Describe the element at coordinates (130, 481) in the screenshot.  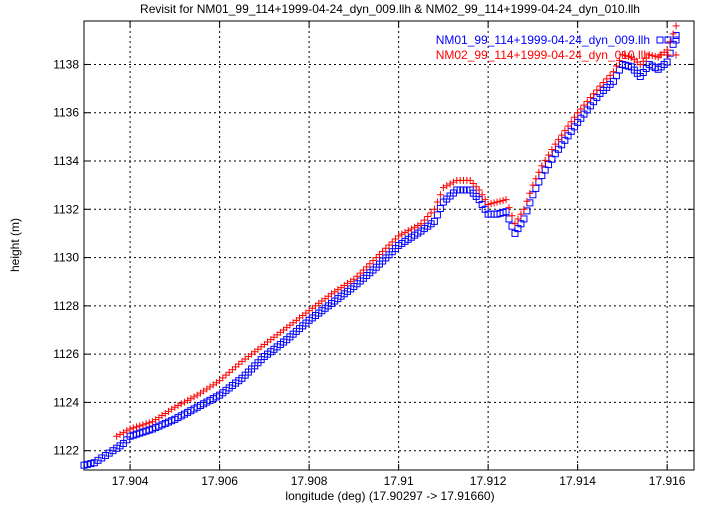
I see `x-tick-label: 17.904` at that location.